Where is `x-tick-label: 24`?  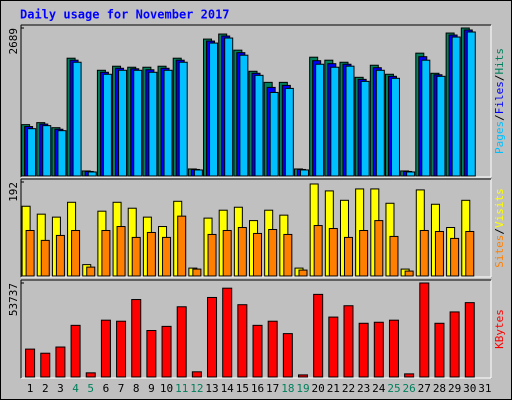
x-tick-label: 24 is located at coordinates (379, 388).